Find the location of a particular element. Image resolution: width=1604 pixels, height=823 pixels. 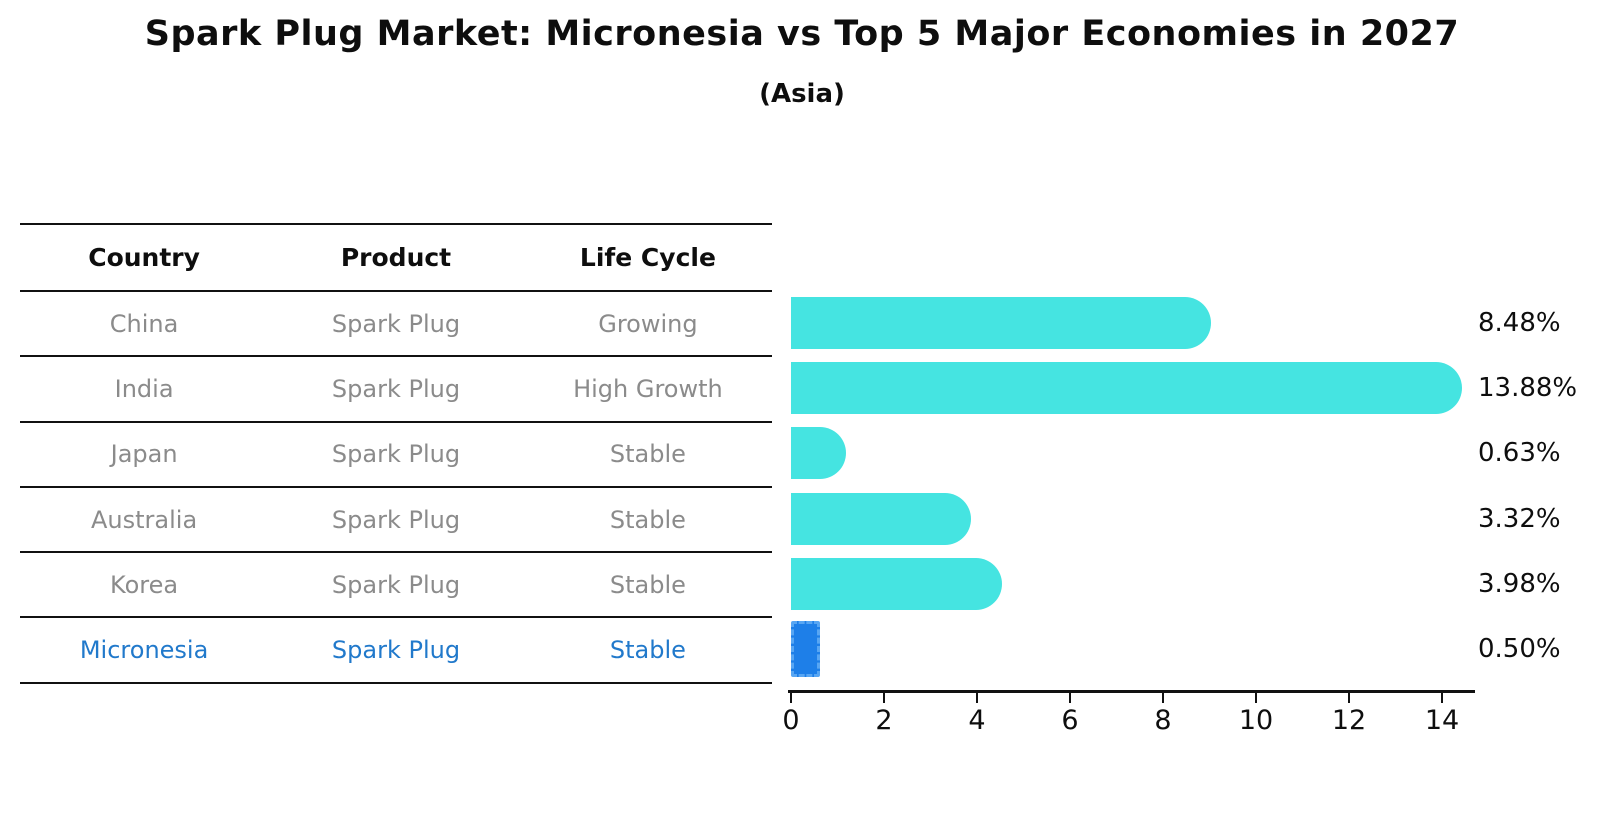

table-row: Australia Spark Plug Stable is located at coordinates (396, 521).